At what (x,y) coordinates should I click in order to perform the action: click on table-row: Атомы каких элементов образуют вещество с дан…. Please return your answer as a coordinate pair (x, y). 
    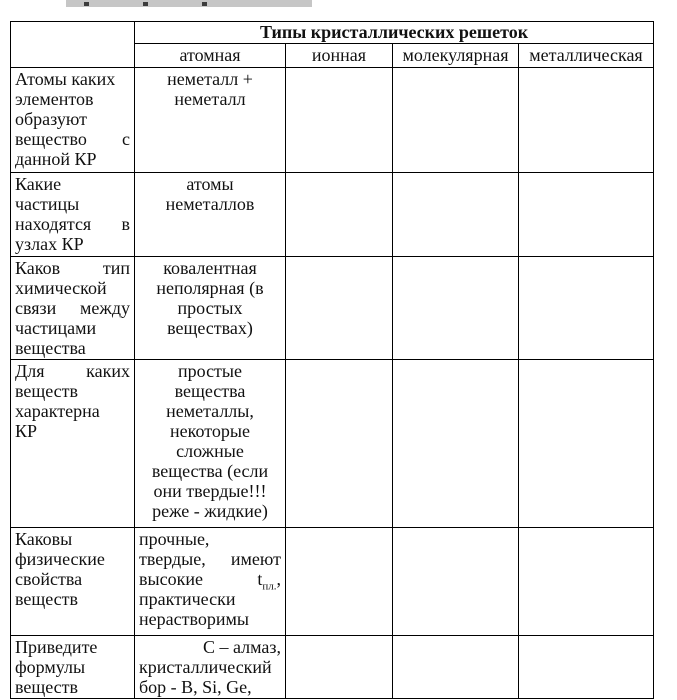
    Looking at the image, I should click on (332, 120).